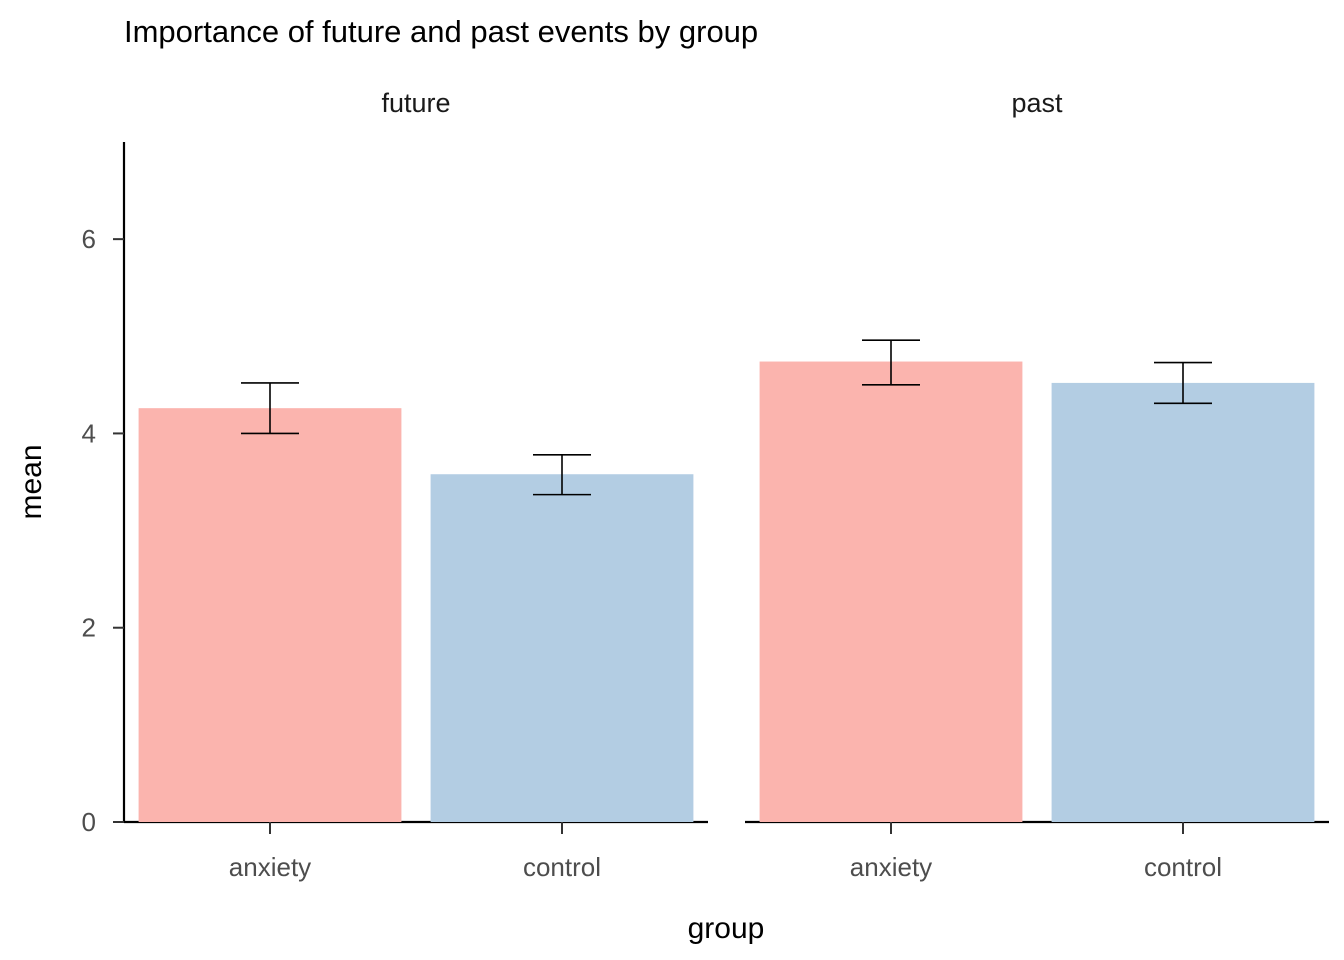 Image resolution: width=1344 pixels, height=960 pixels. I want to click on y-tick-label: 0, so click(89, 822).